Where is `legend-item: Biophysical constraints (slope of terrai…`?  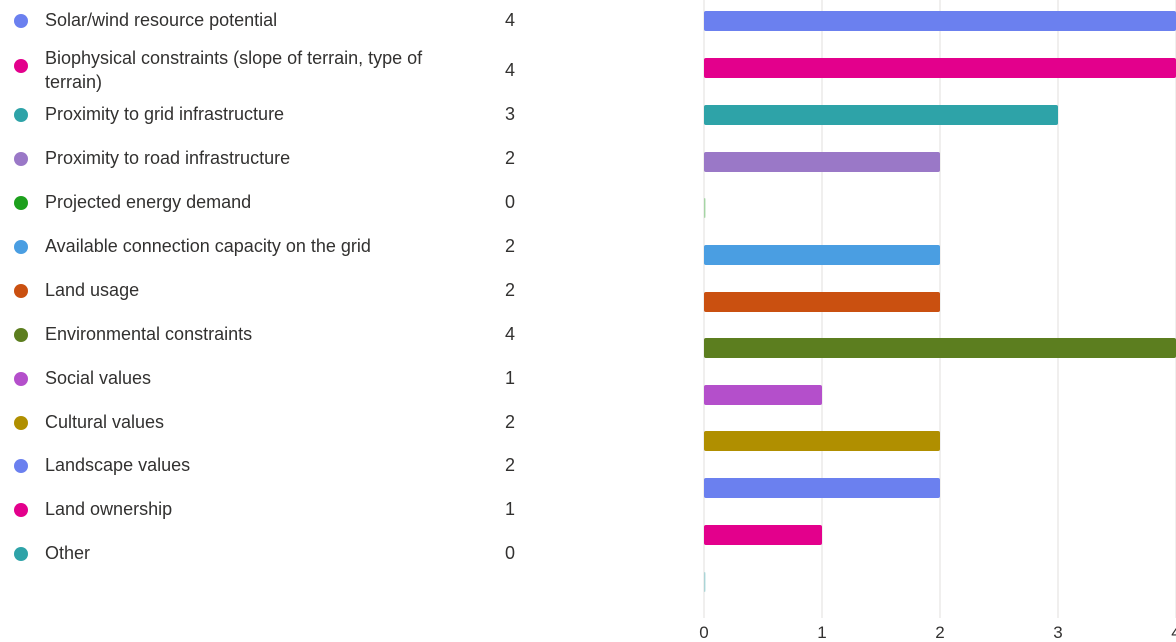
legend-item: Biophysical constraints (slope of terrai… is located at coordinates (280, 69).